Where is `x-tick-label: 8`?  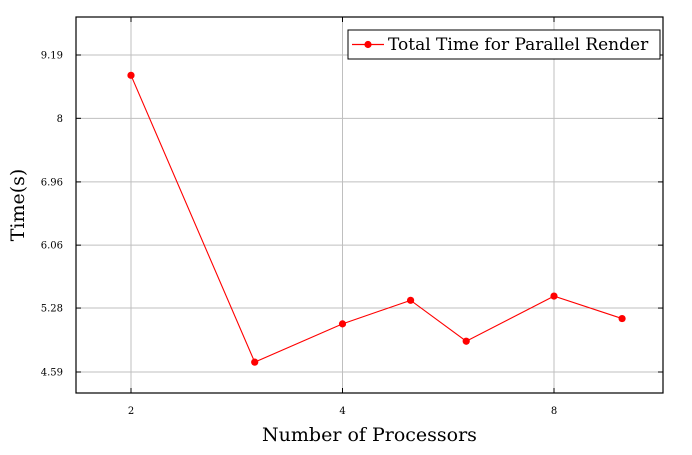 x-tick-label: 8 is located at coordinates (554, 411).